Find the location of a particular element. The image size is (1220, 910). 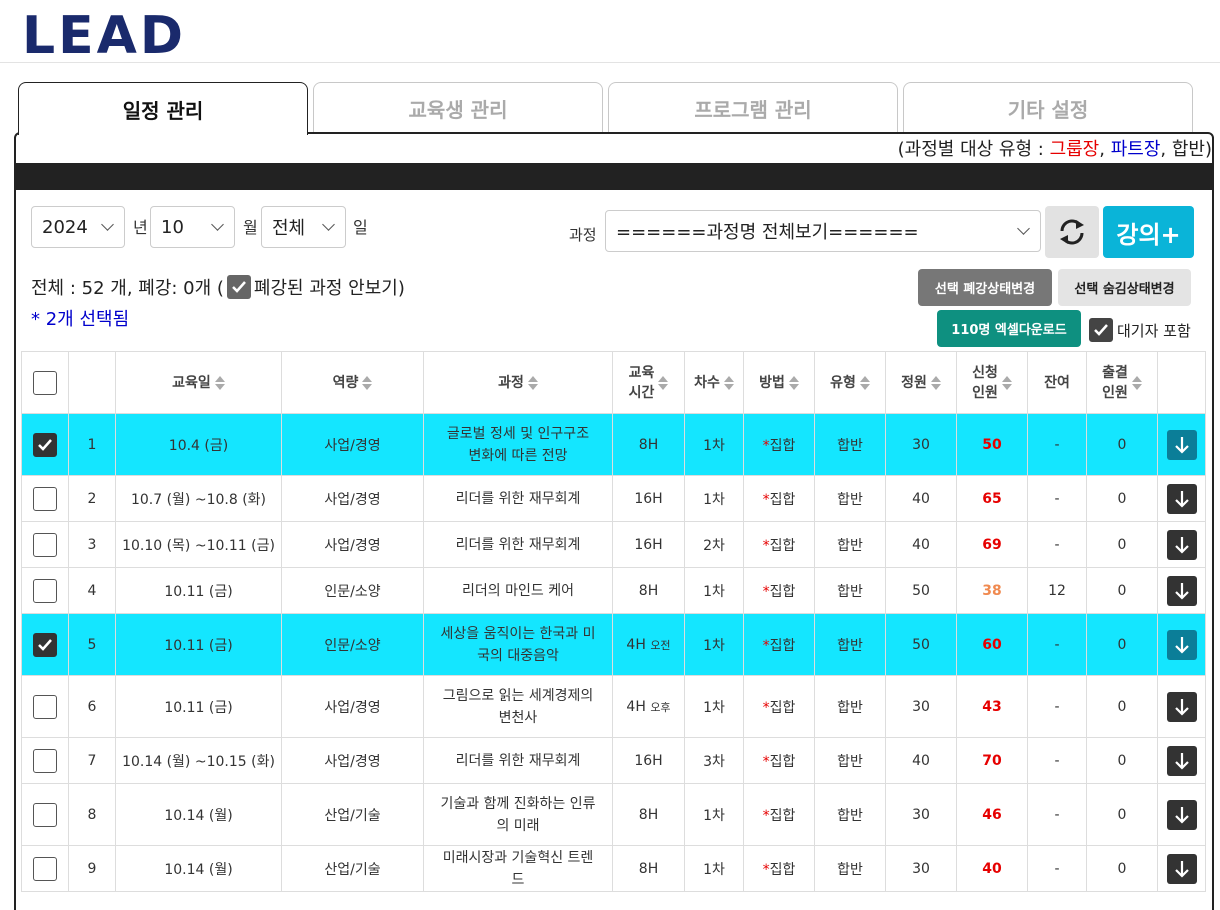

include-waitlist: 대기자 포함 is located at coordinates (1140, 330).